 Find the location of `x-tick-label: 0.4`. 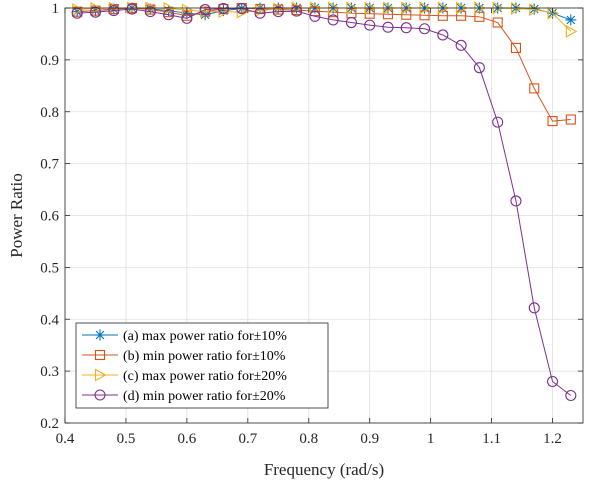

x-tick-label: 0.4 is located at coordinates (65, 439).